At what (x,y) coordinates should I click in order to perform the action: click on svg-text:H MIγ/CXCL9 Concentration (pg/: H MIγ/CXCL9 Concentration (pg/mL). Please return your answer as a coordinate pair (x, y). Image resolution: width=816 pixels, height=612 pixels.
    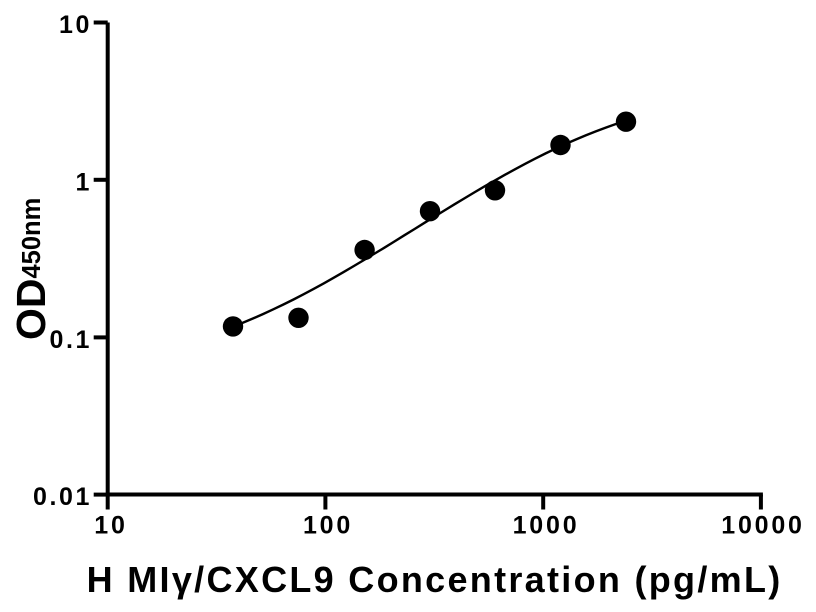
    Looking at the image, I should click on (435, 579).